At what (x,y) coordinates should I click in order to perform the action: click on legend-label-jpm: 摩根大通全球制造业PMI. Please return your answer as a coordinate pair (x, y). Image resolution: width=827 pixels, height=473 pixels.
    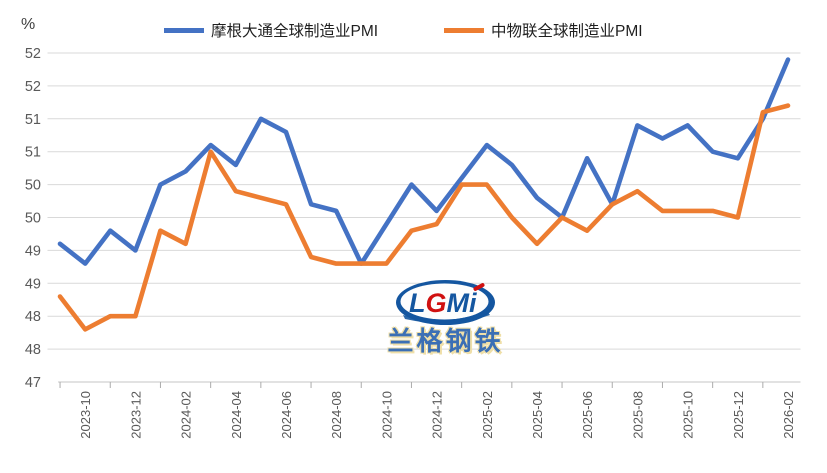
    Looking at the image, I should click on (295, 31).